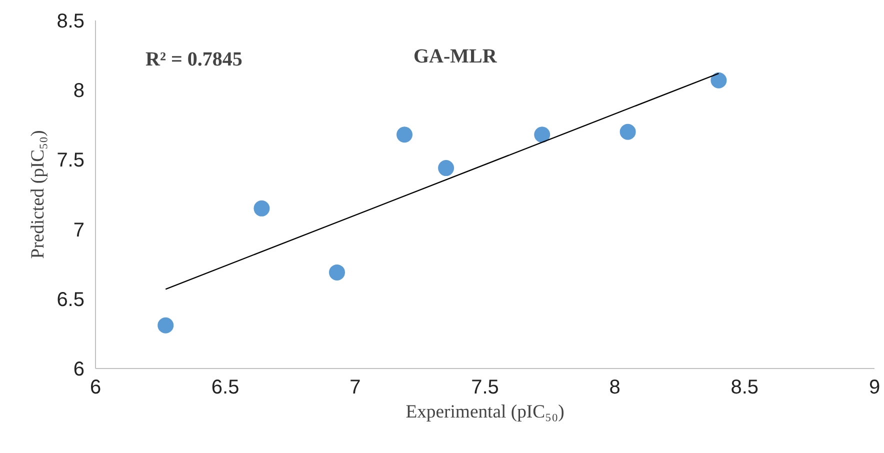 This screenshot has width=884, height=453. What do you see at coordinates (70, 21) in the screenshot?
I see `y-tick-label: 8.5` at bounding box center [70, 21].